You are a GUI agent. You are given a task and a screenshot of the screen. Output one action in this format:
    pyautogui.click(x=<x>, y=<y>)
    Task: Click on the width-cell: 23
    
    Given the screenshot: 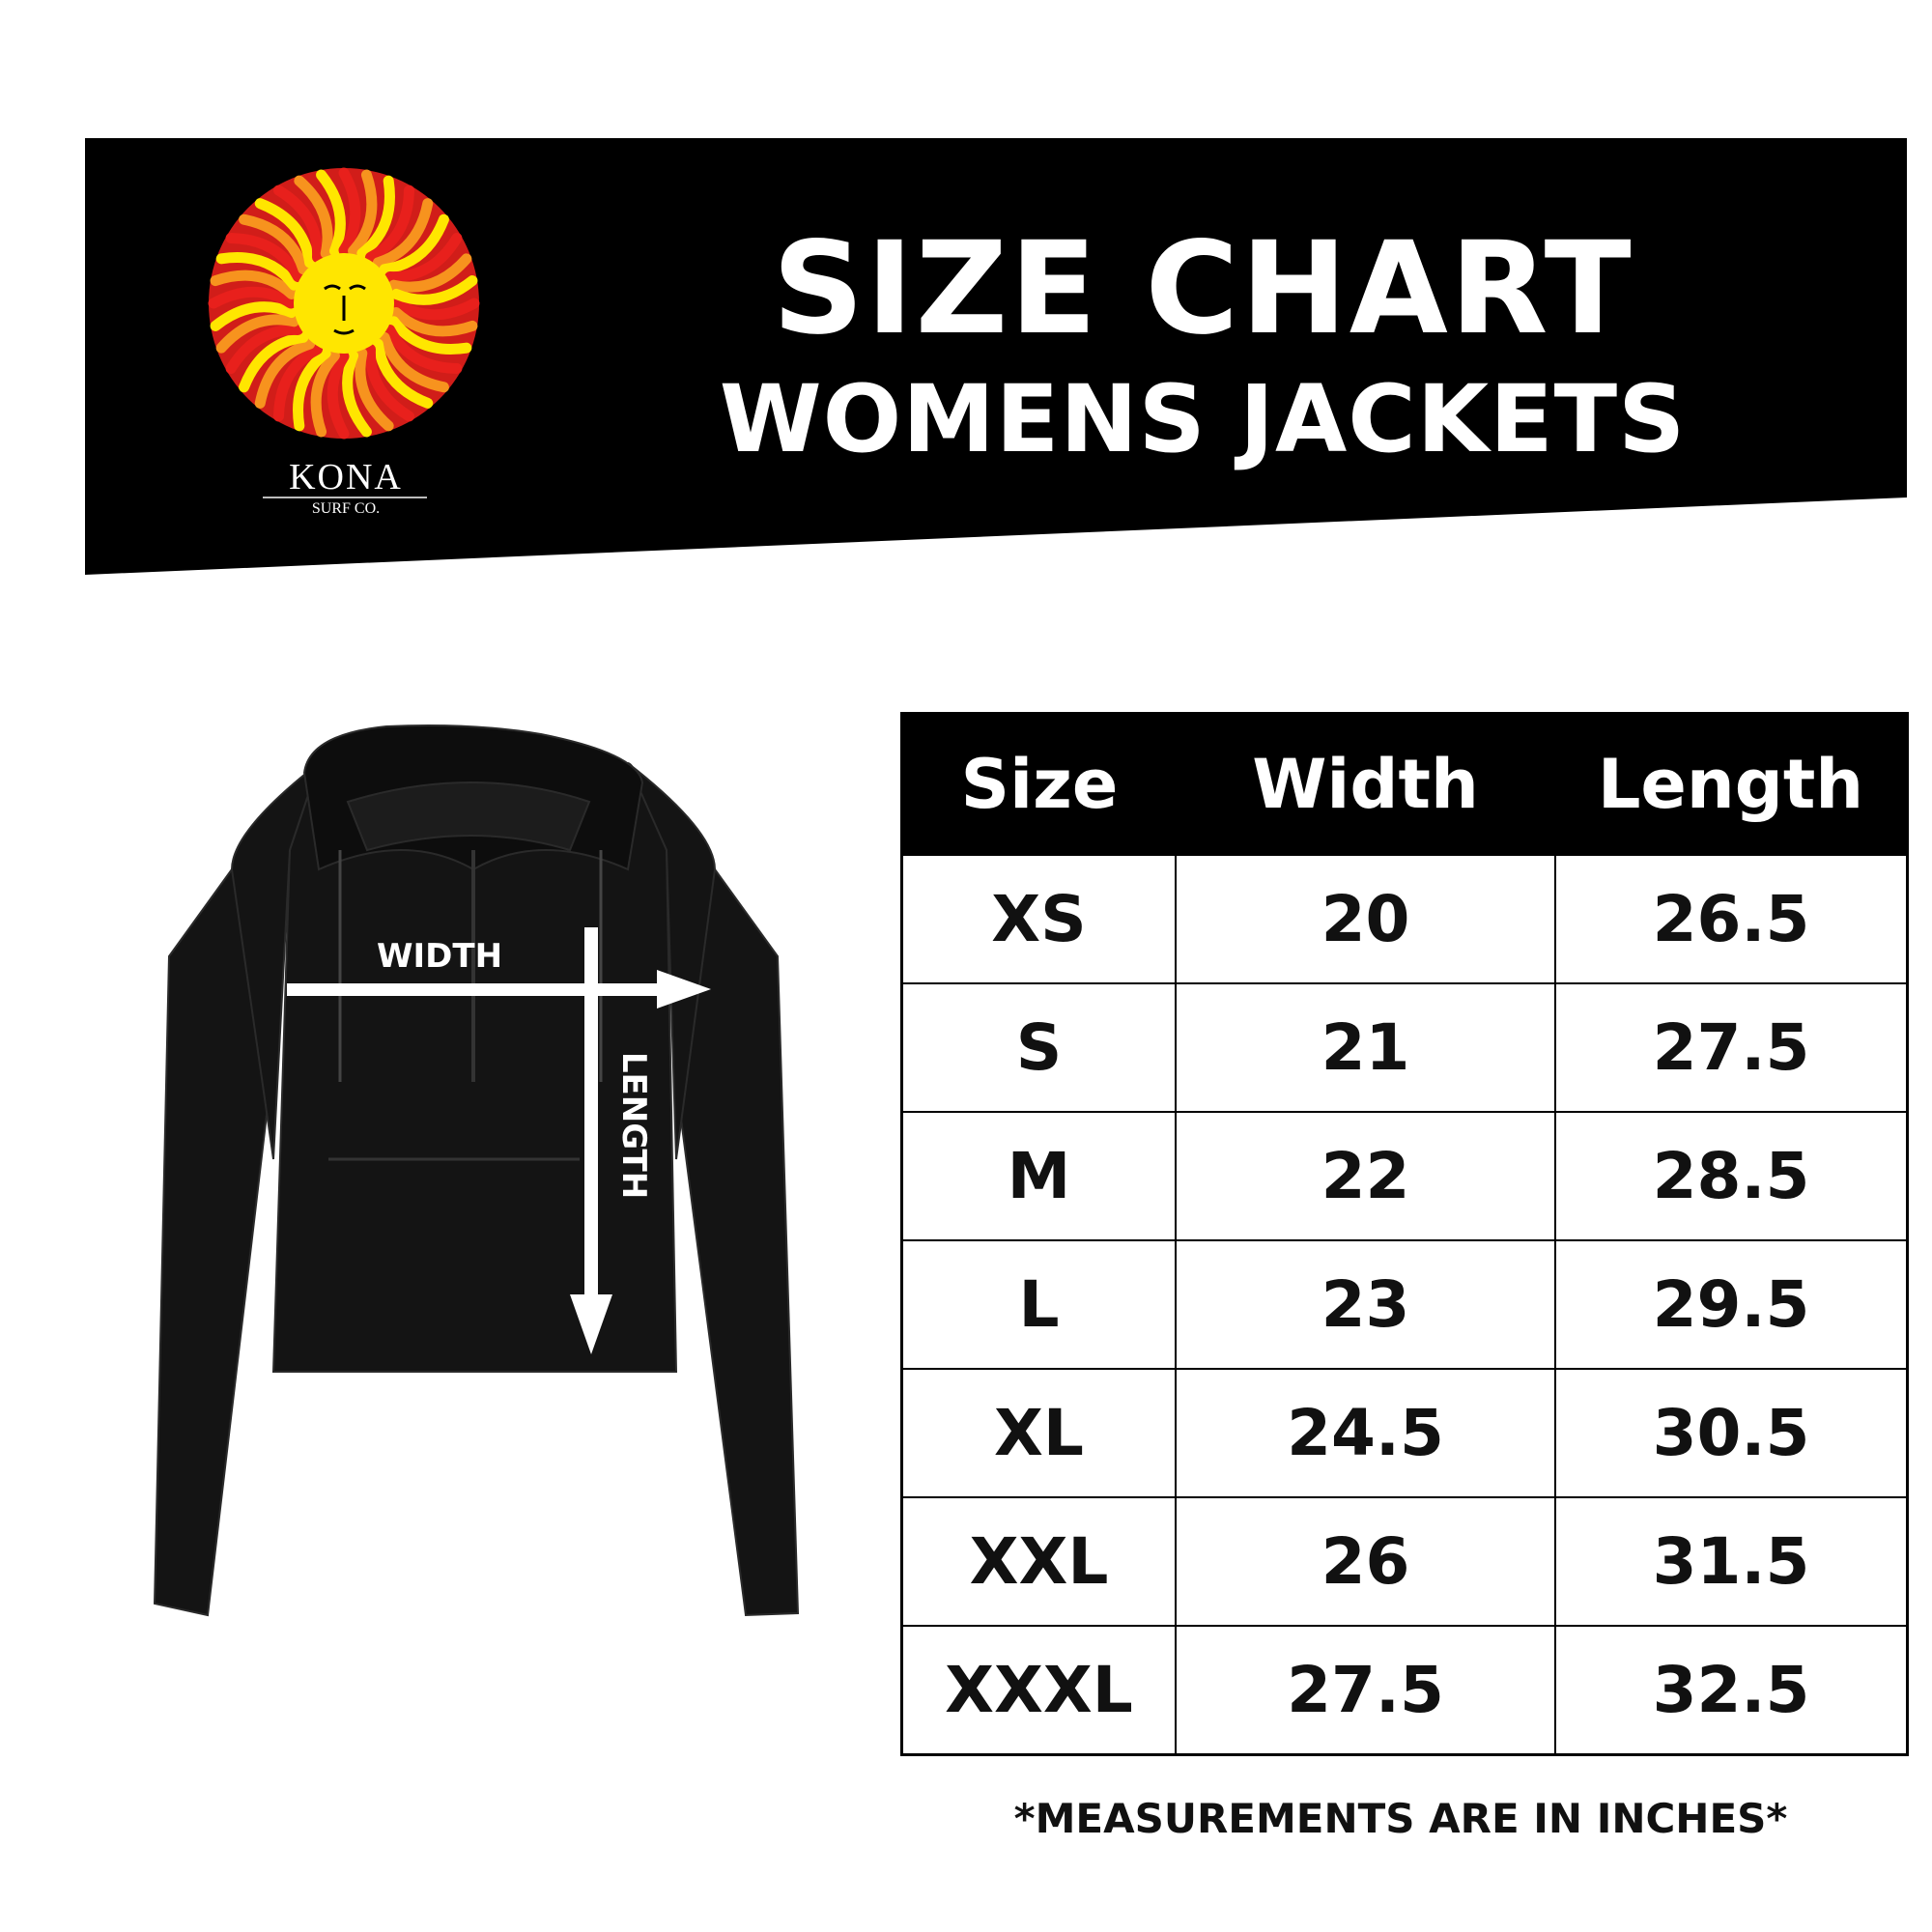 What is the action you would take?
    pyautogui.click(x=1365, y=1304)
    